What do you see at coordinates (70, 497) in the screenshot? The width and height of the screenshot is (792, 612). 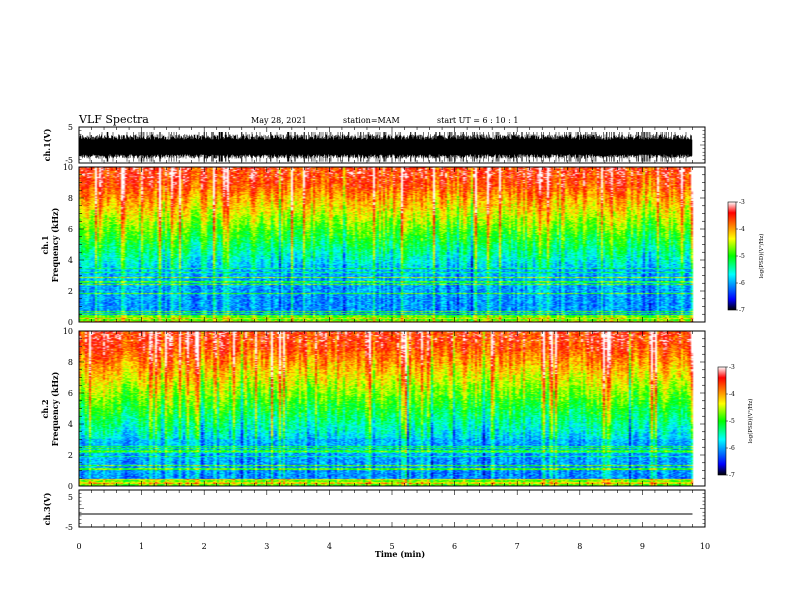 I see `ch3-ytick-top: 5` at bounding box center [70, 497].